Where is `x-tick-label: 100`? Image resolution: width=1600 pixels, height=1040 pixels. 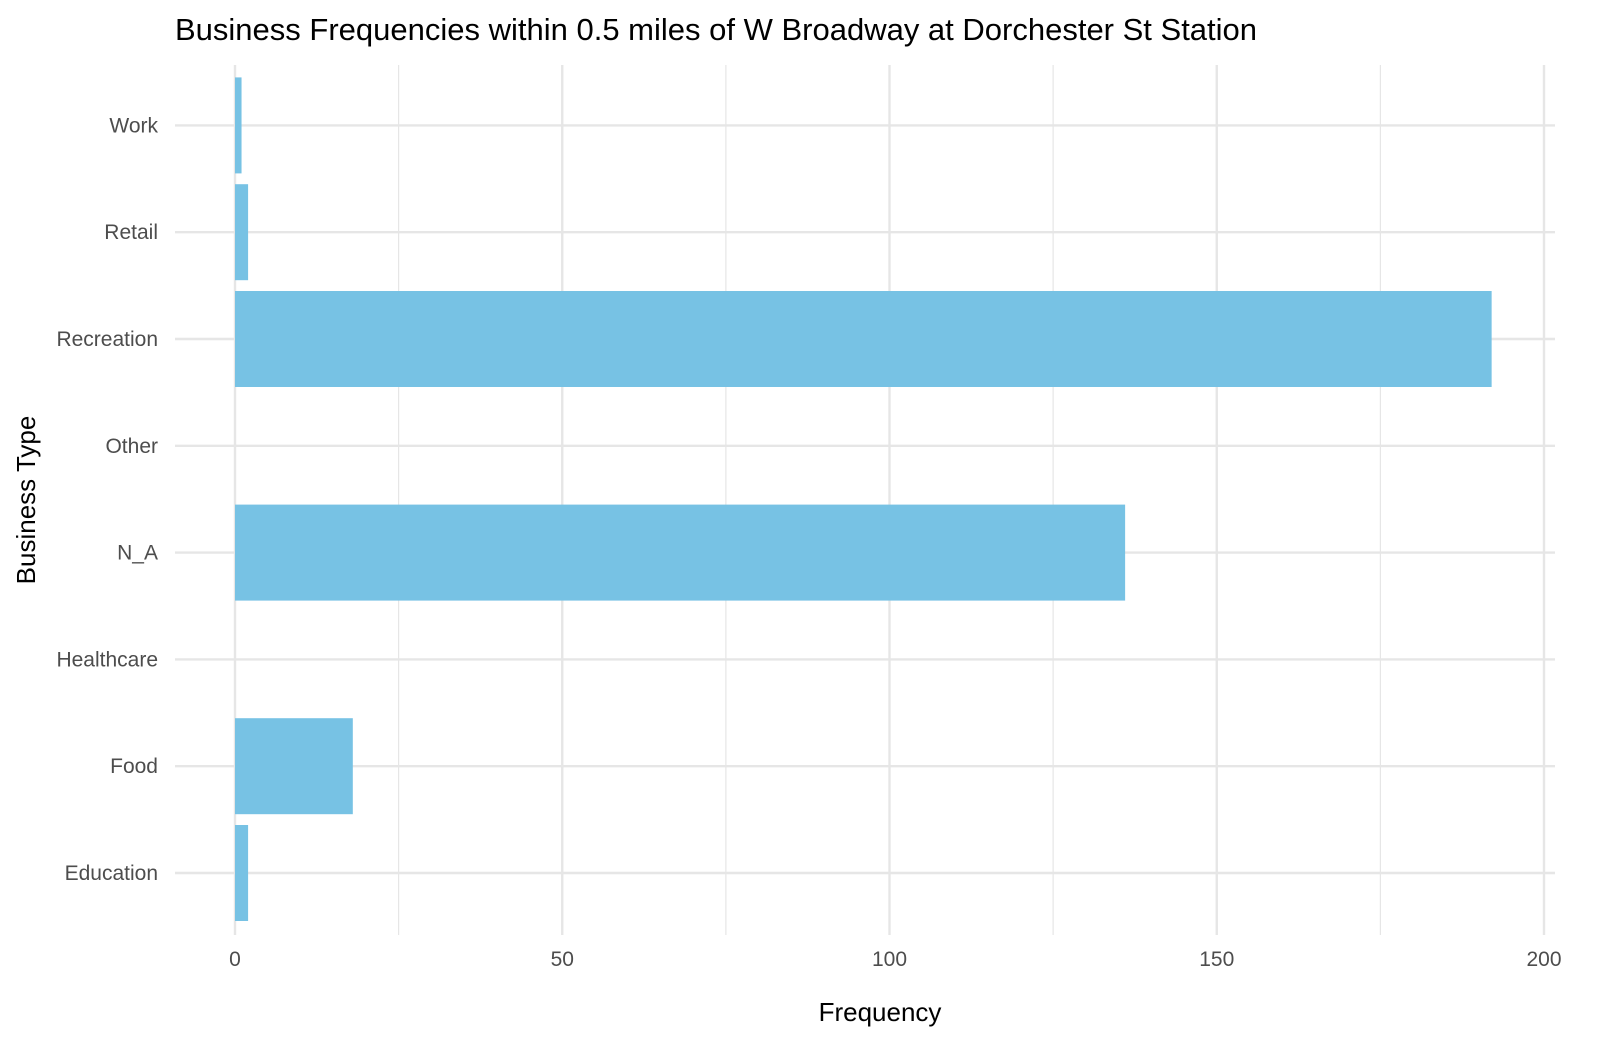 x-tick-label: 100 is located at coordinates (889, 959).